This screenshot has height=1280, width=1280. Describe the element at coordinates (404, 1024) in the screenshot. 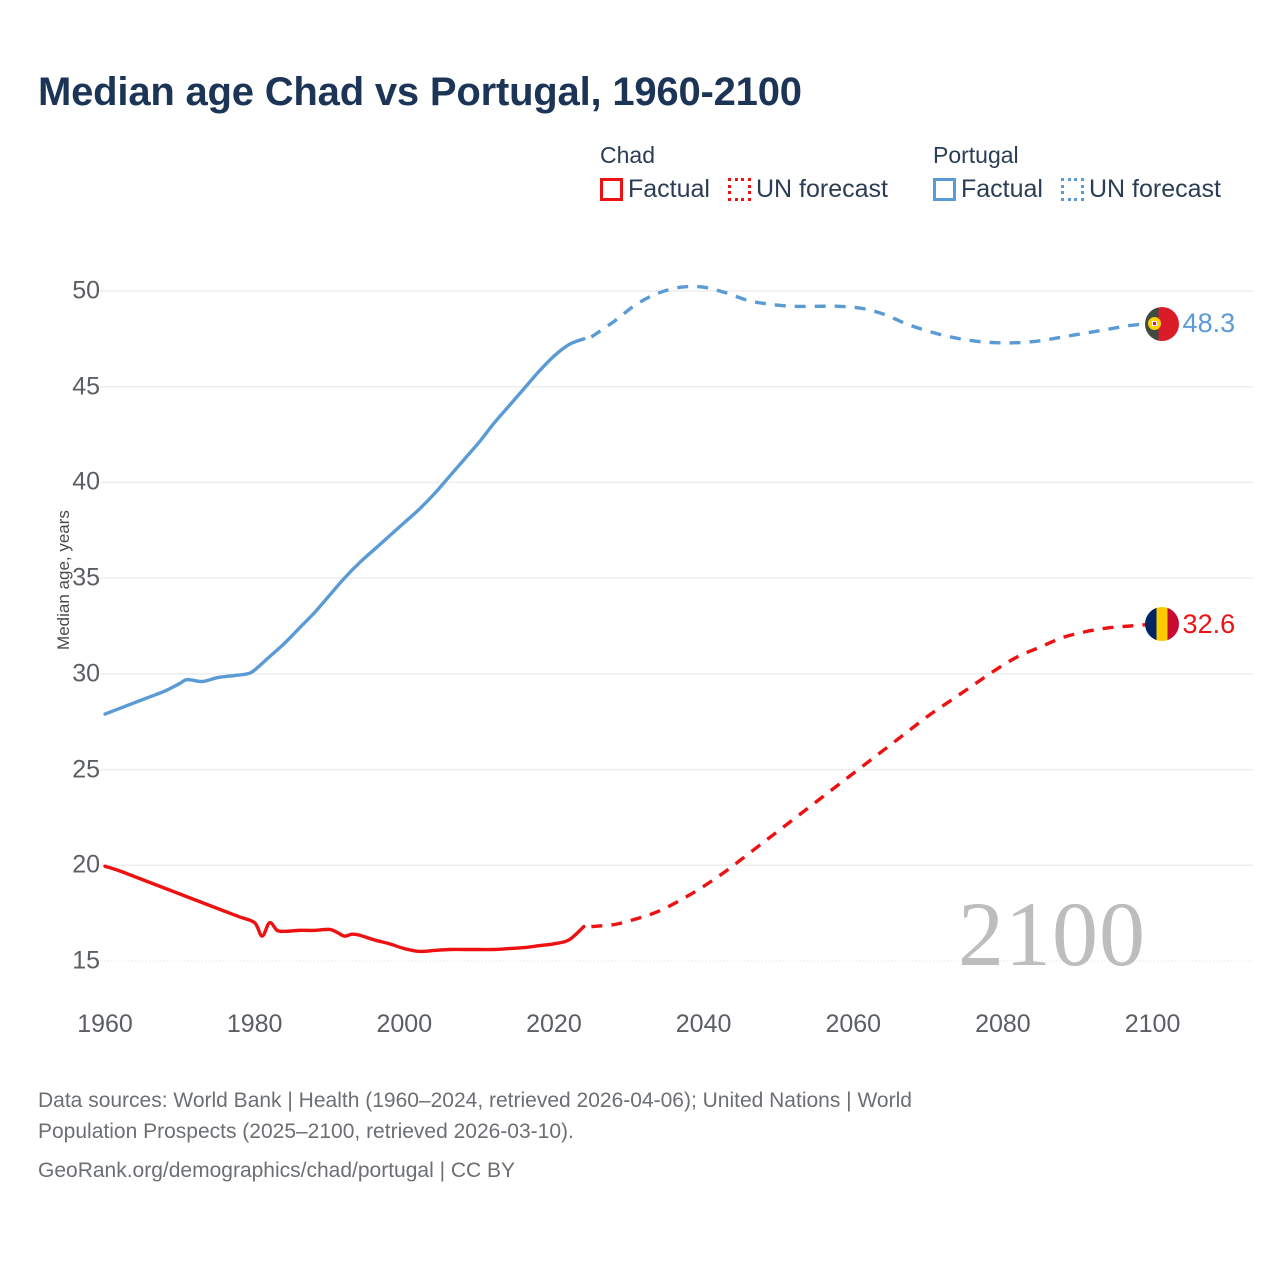

I see `x-tick-label: 2000` at that location.